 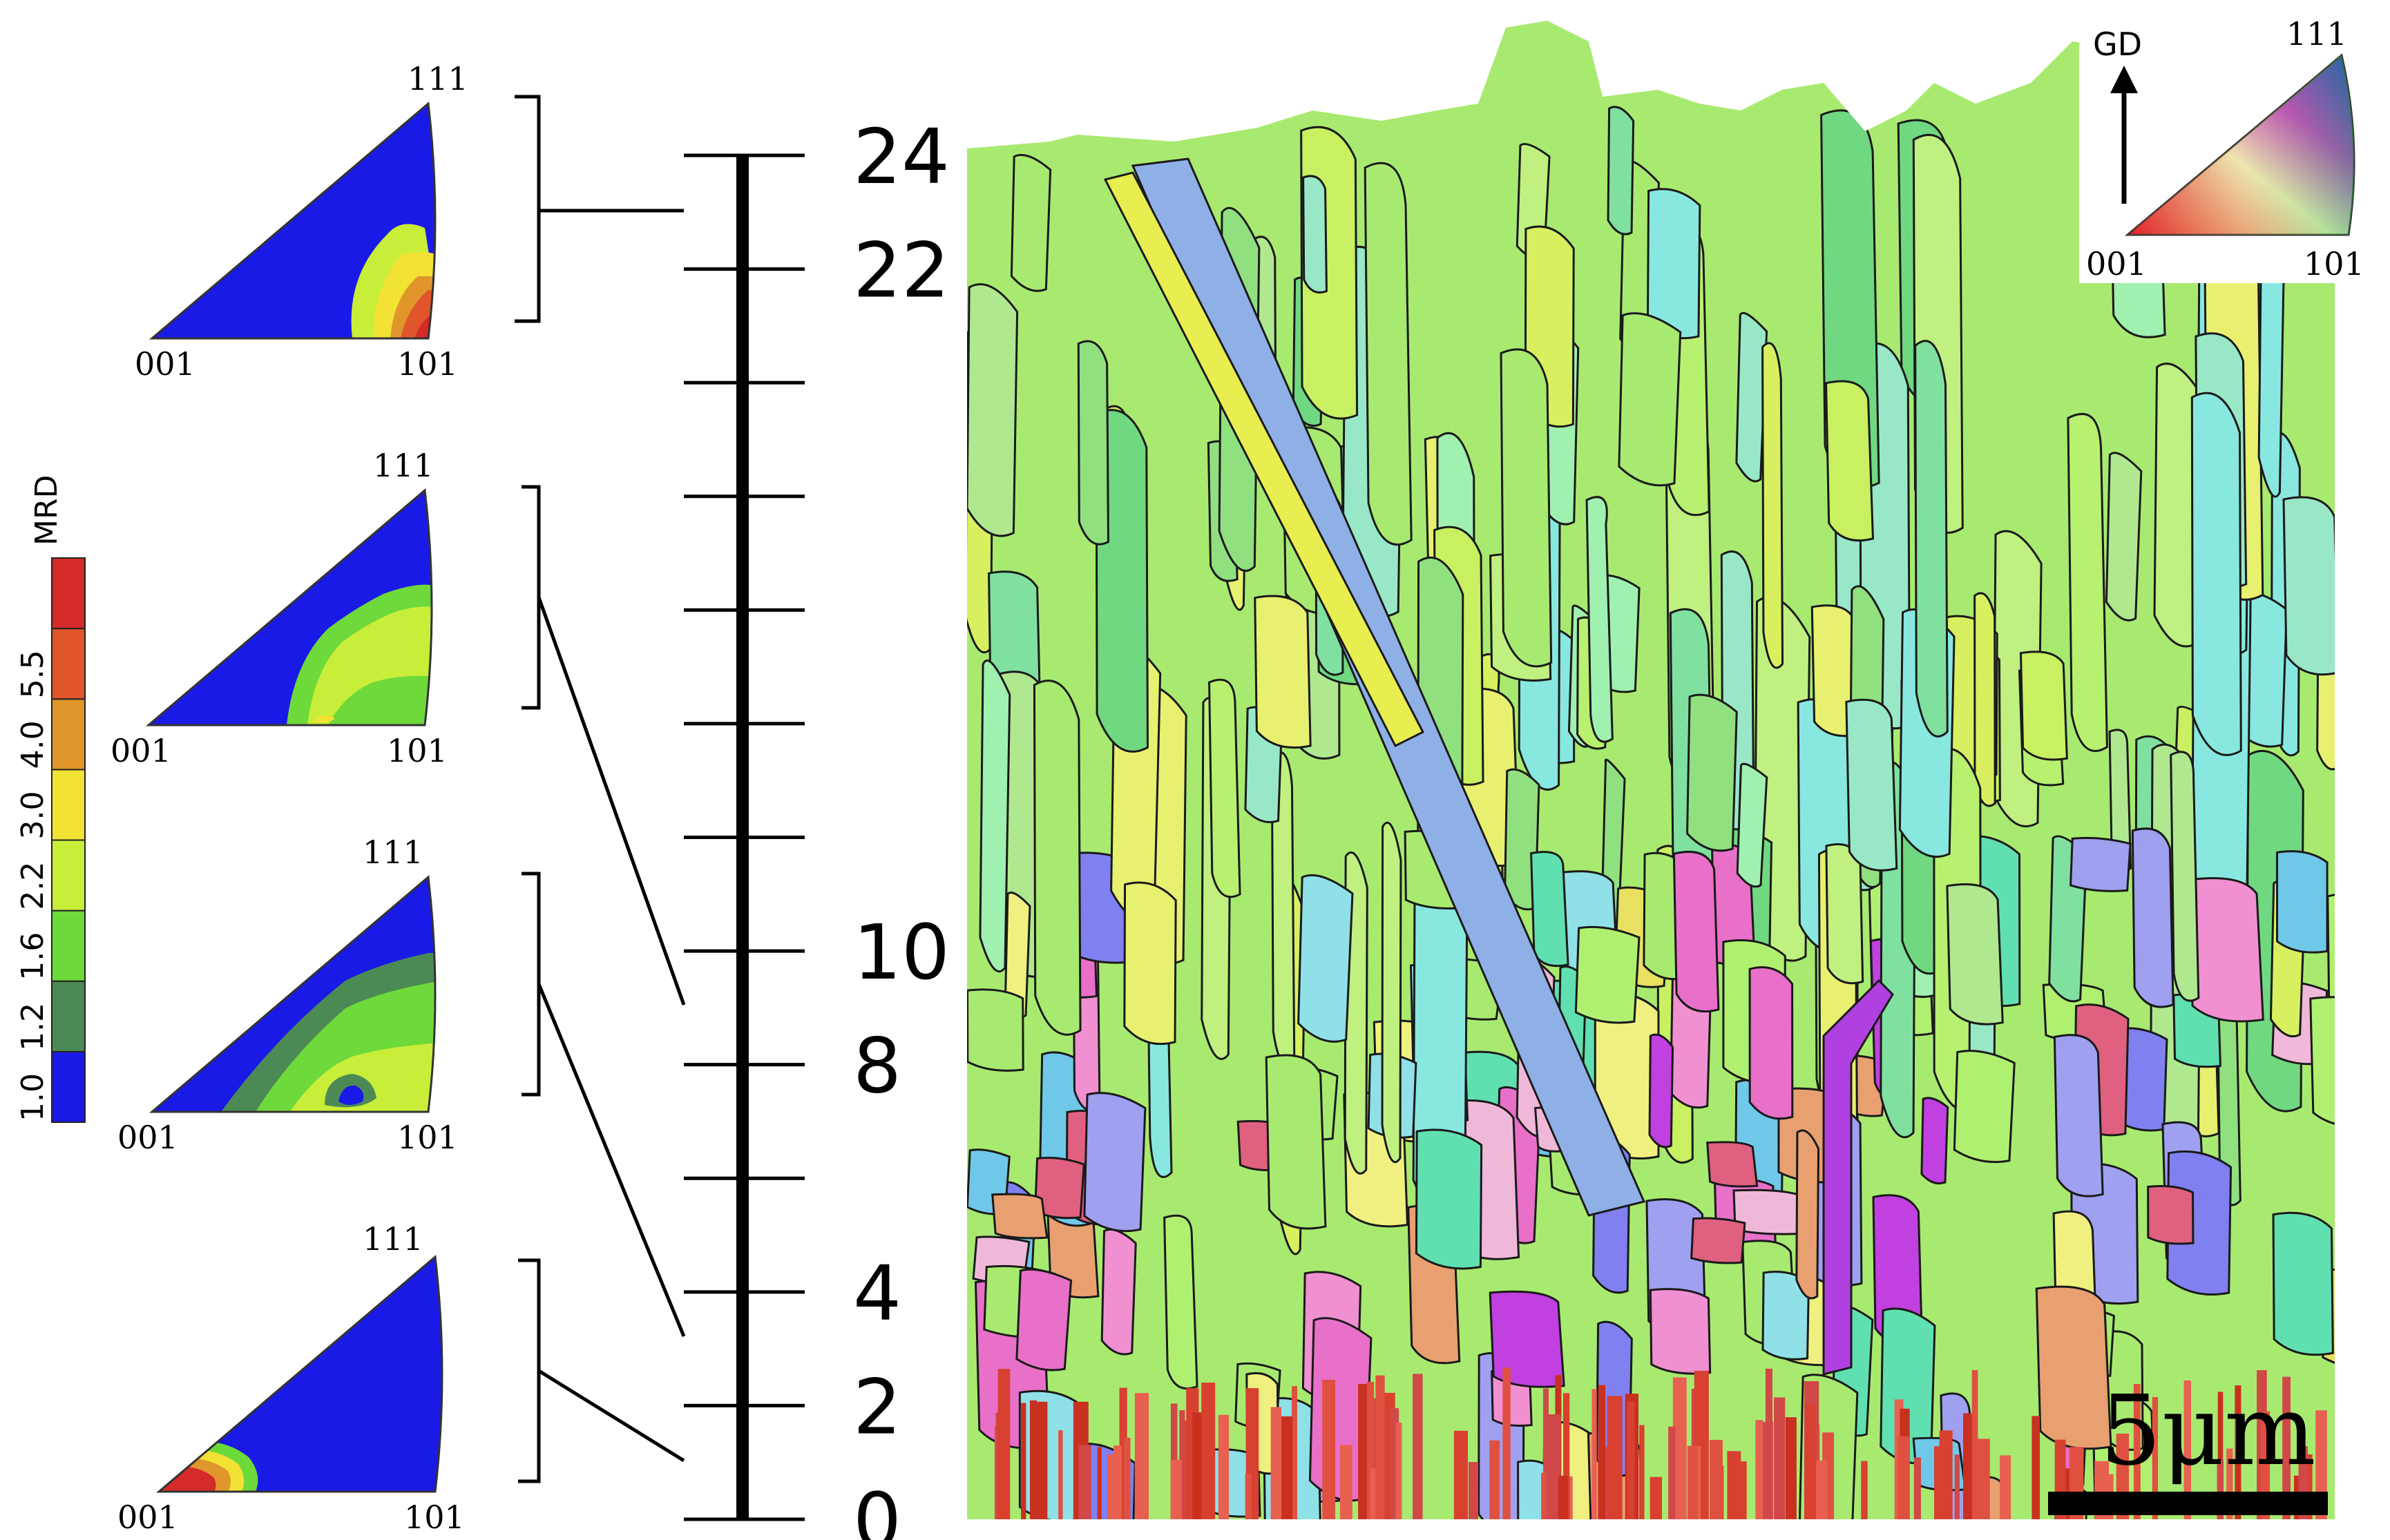 I want to click on pf3-left-label: 001, so click(x=147, y=1137).